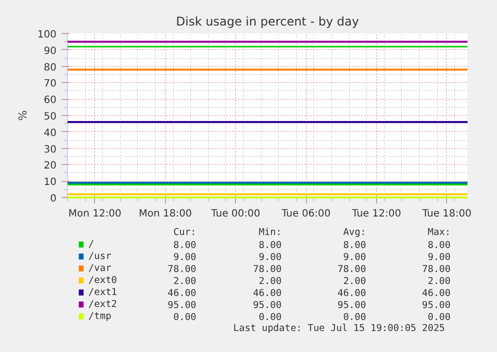 This screenshot has width=497, height=352. What do you see at coordinates (47, 35) in the screenshot?
I see `y-tick-label: 100` at bounding box center [47, 35].